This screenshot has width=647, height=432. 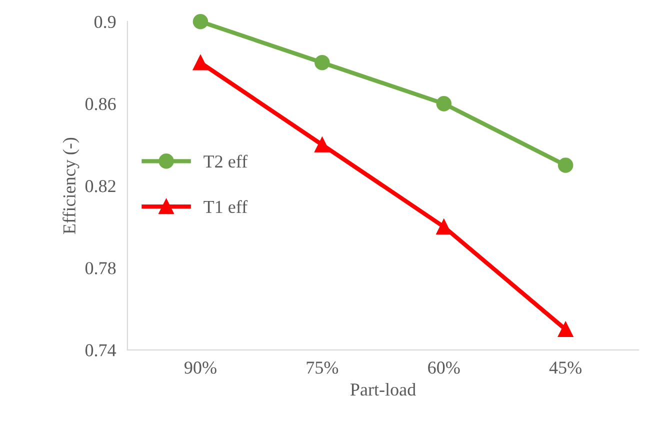 What do you see at coordinates (383, 389) in the screenshot?
I see `x-axis-title: Part-load` at bounding box center [383, 389].